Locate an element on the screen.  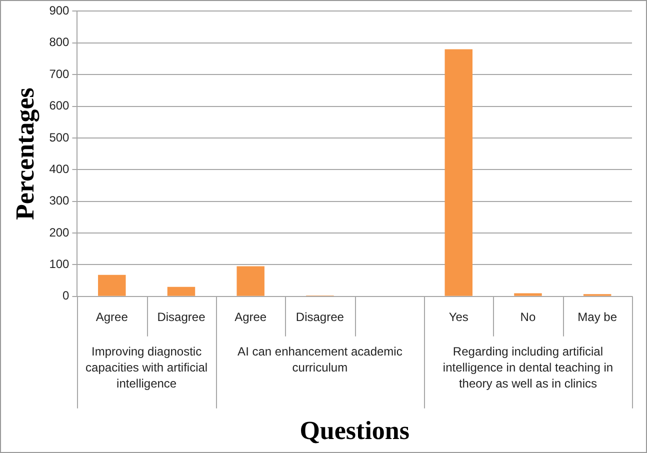
x-axis-title: Questions is located at coordinates (355, 431).